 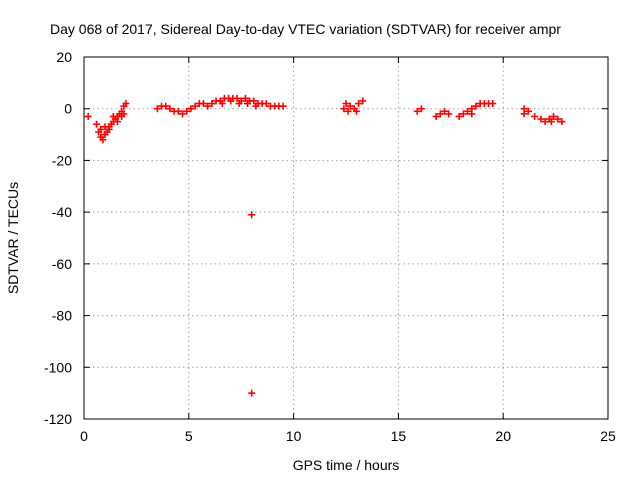 I want to click on x-axis-label: GPS time / hours, so click(x=346, y=465).